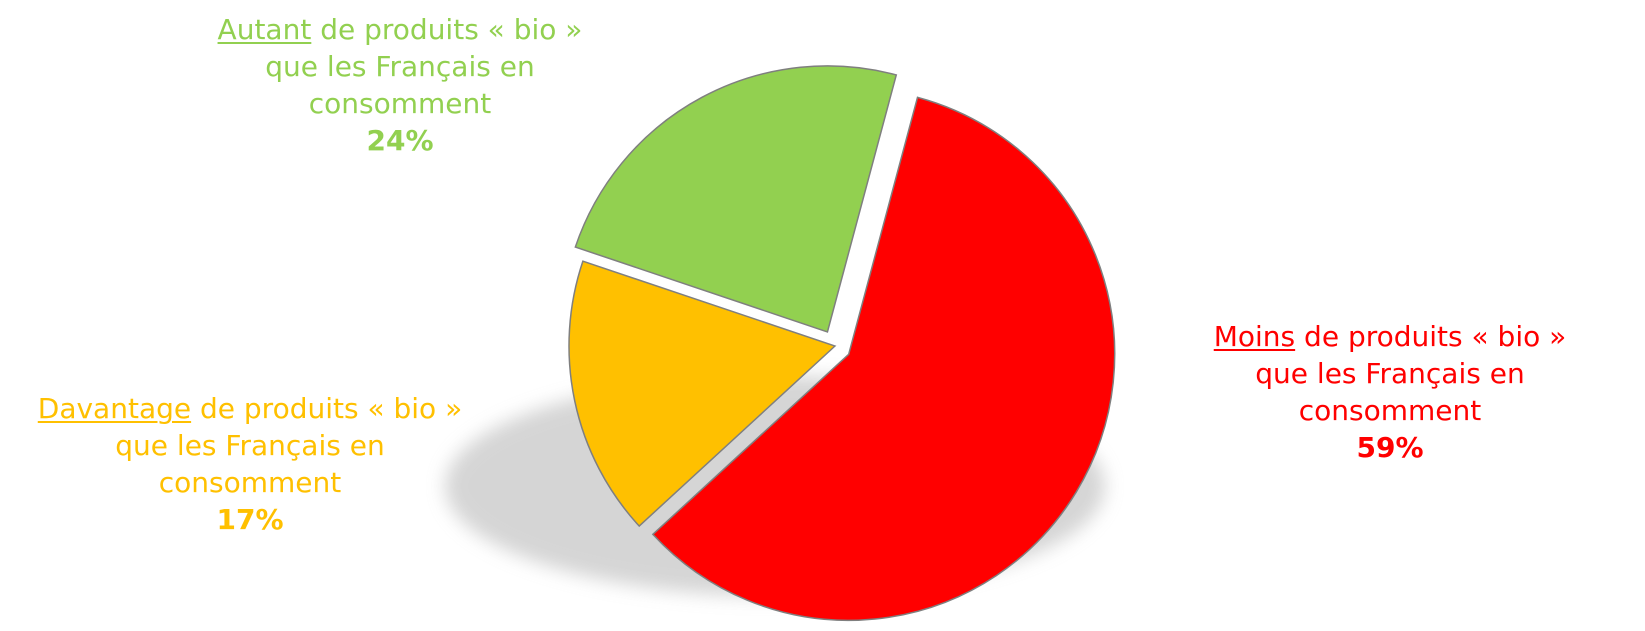 The height and width of the screenshot is (631, 1645). I want to click on slice-label-davantage-line2: que les Français en, so click(250, 445).